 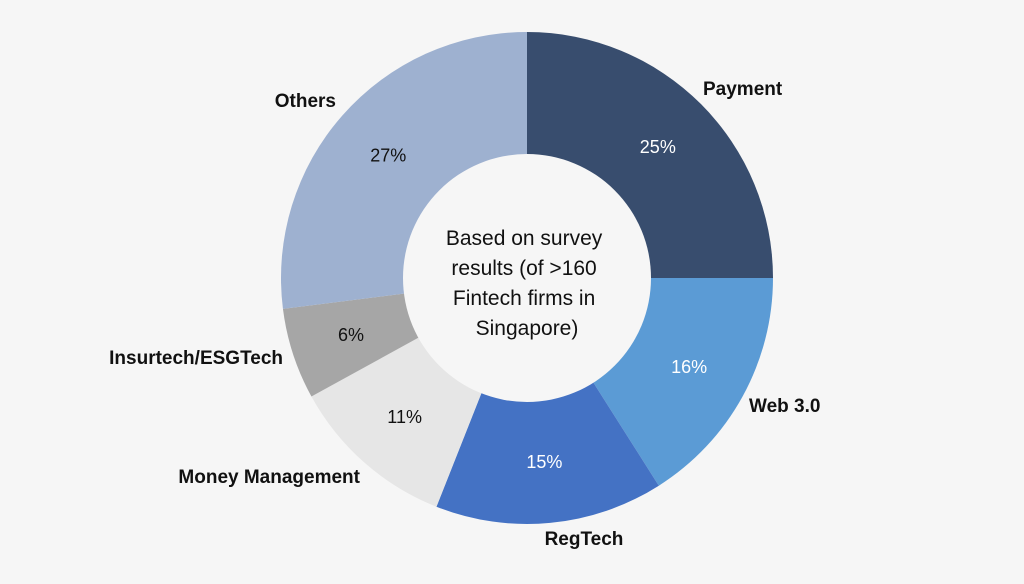 What do you see at coordinates (404, 417) in the screenshot?
I see `value-label-money-management: 11%` at bounding box center [404, 417].